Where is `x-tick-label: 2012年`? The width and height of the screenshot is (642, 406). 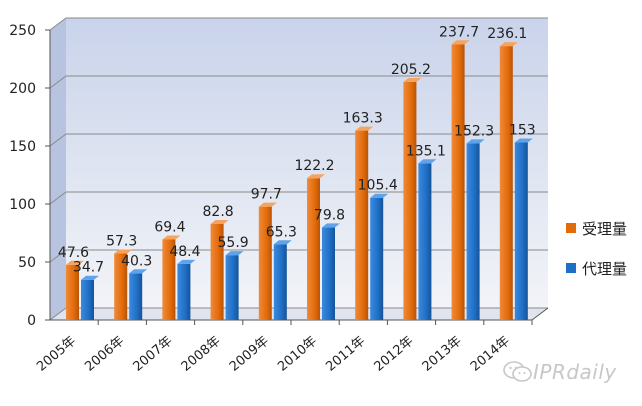 x-tick-label: 2012年 is located at coordinates (394, 354).